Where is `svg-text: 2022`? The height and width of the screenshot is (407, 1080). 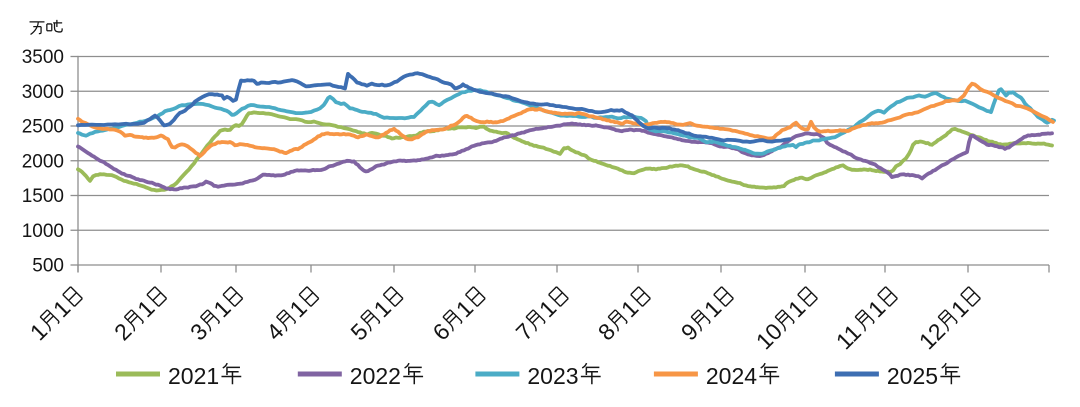
svg-text: 2022 is located at coordinates (375, 376).